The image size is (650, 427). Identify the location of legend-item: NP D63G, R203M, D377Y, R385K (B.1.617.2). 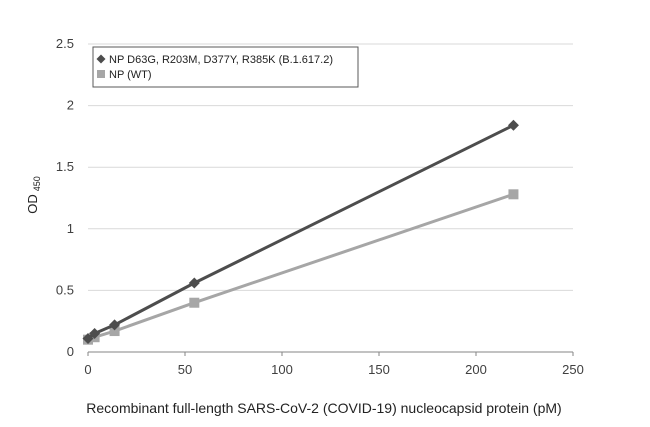
(214, 60).